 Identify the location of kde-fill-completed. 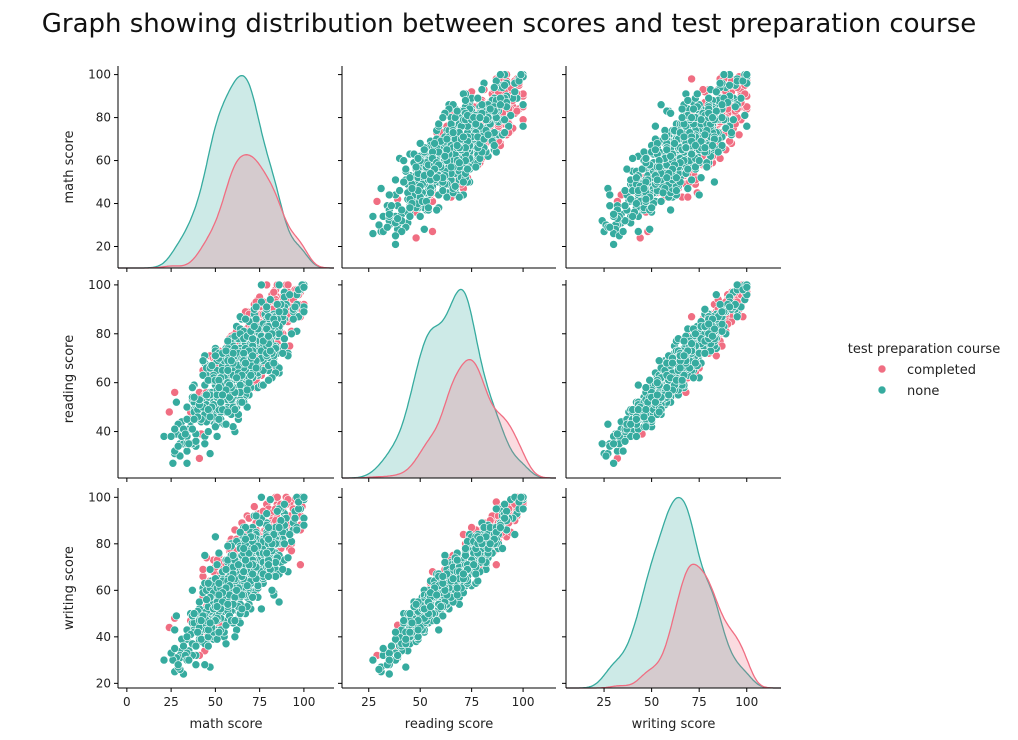
(226, 211).